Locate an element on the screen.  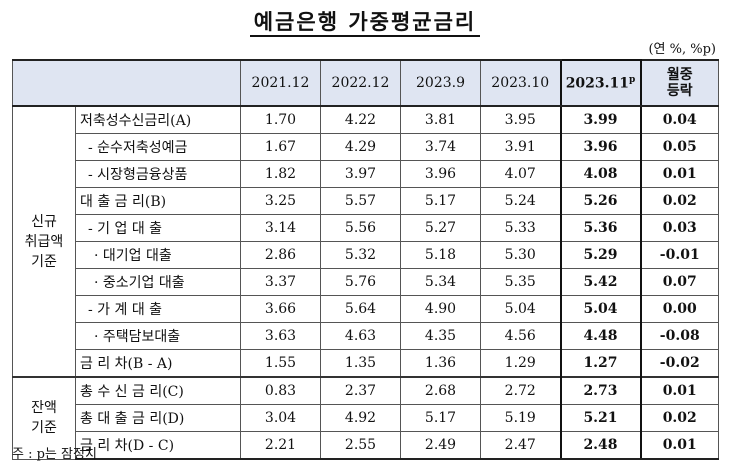
cell-2022-12: 5.57 is located at coordinates (360, 201).